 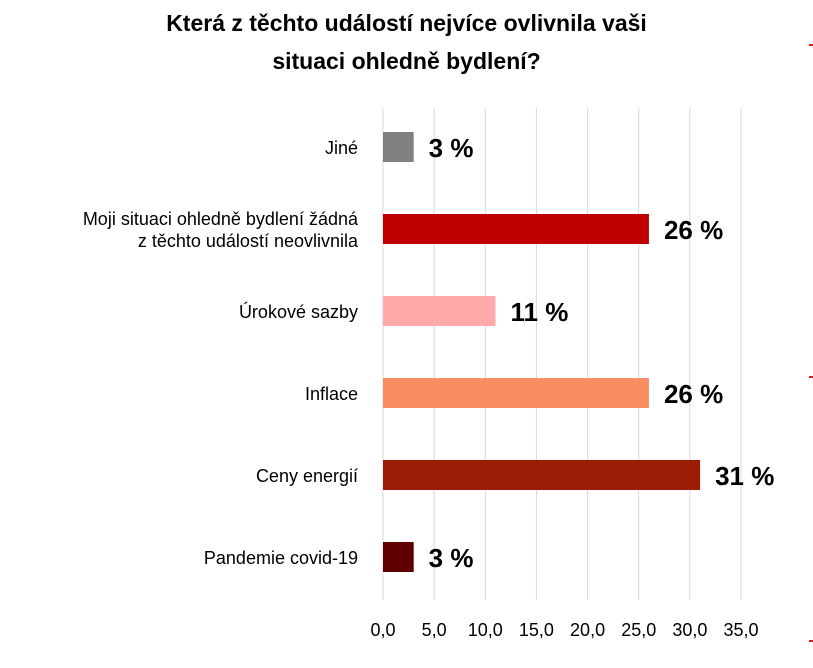 I want to click on x-tick-label: 30,0, so click(x=689, y=630).